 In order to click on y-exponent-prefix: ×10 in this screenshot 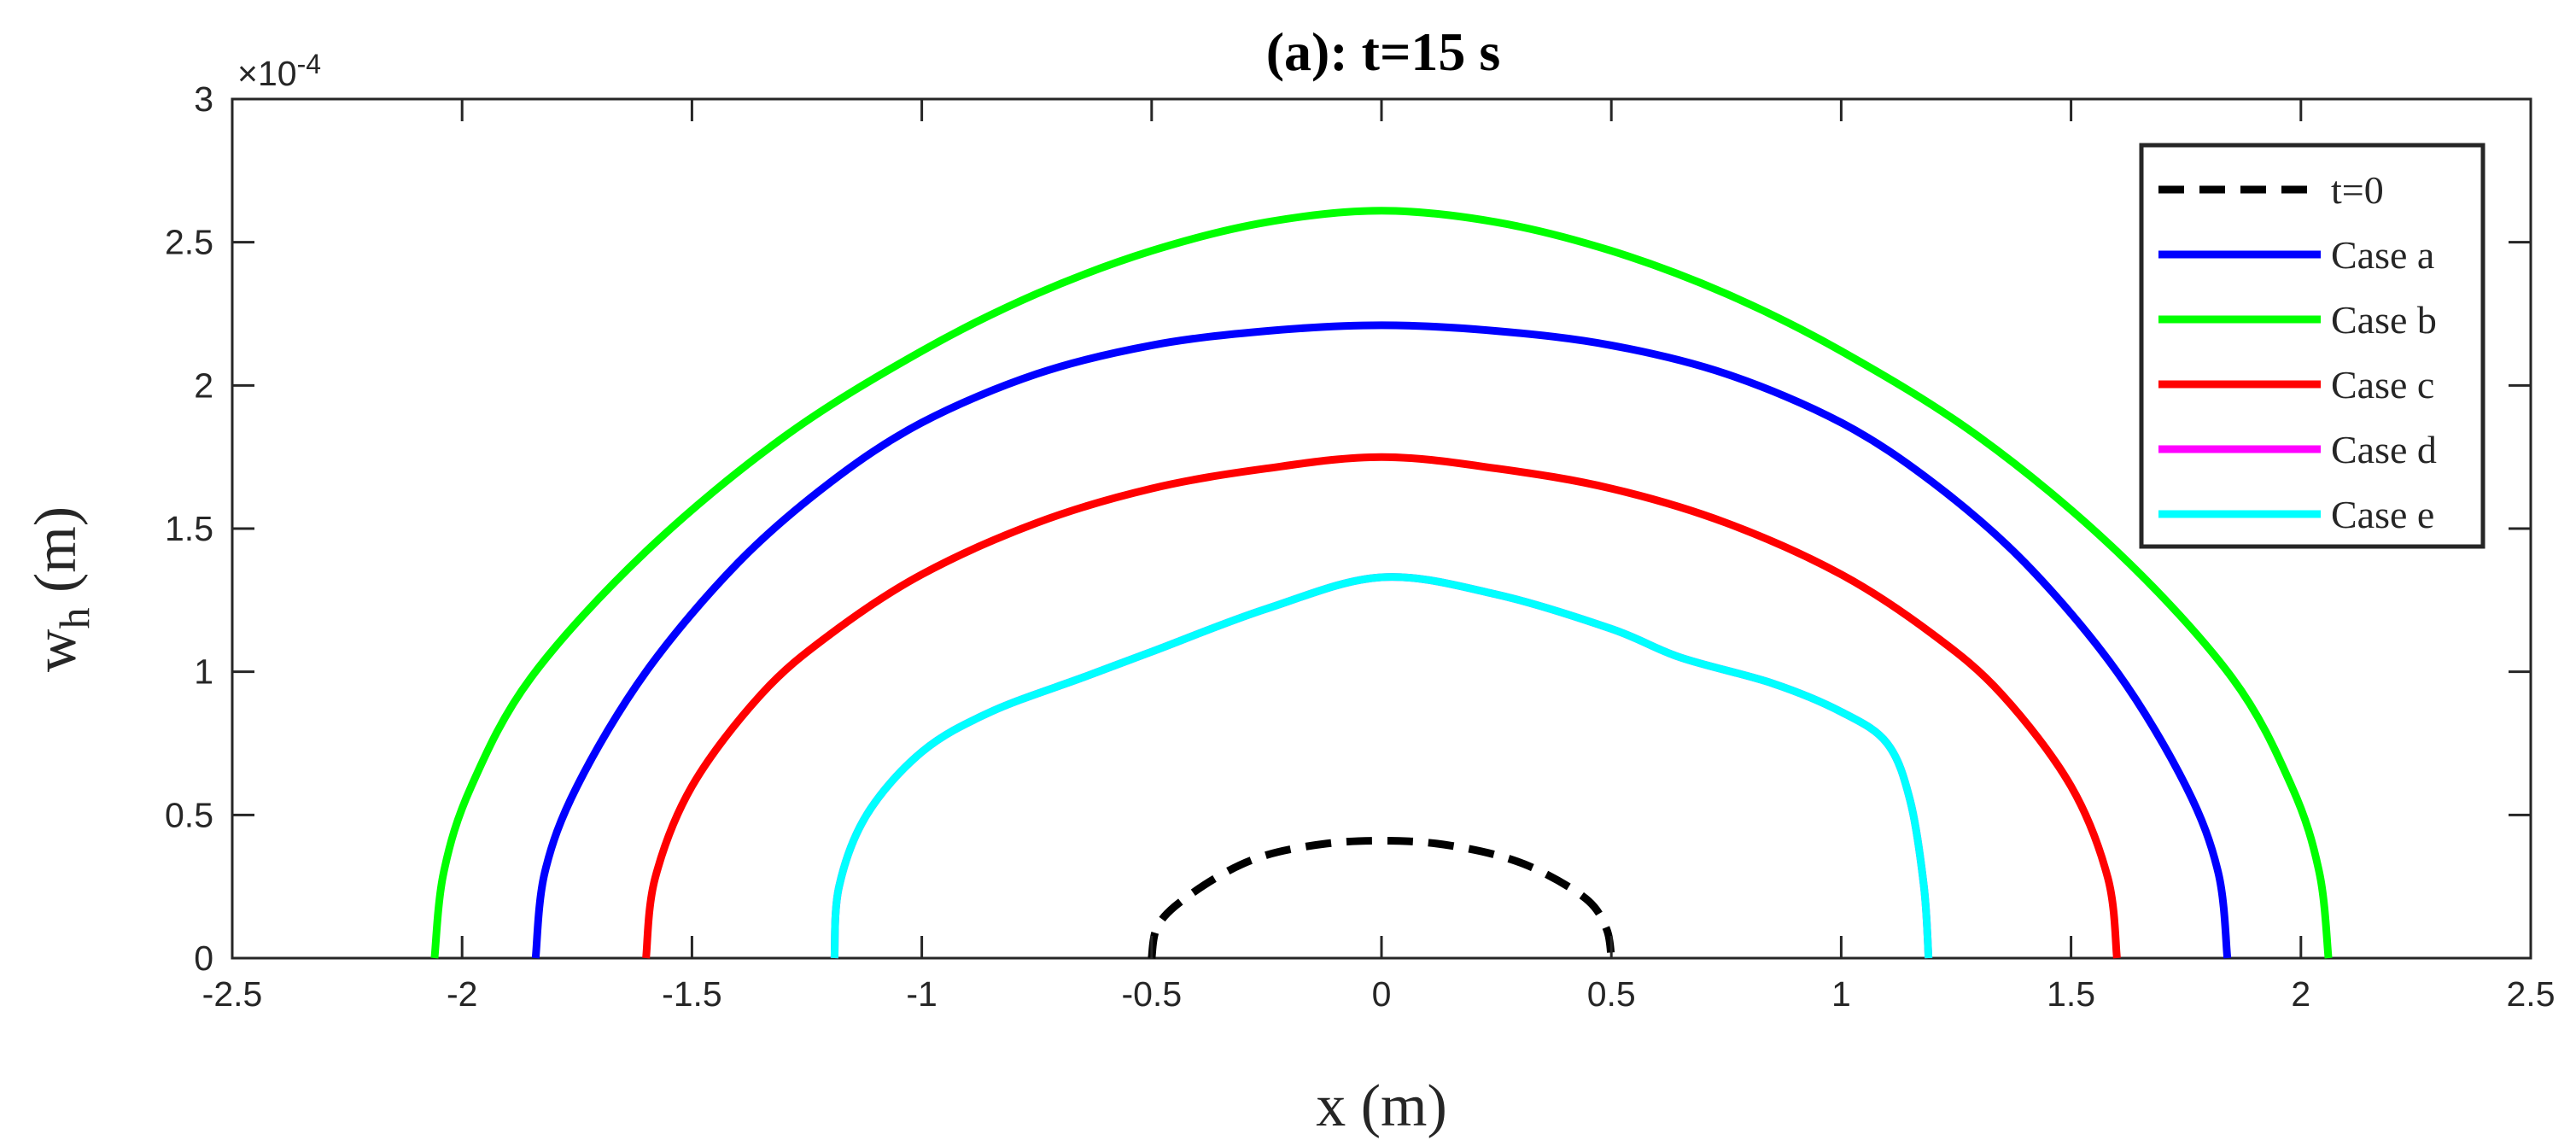, I will do `click(267, 73)`.